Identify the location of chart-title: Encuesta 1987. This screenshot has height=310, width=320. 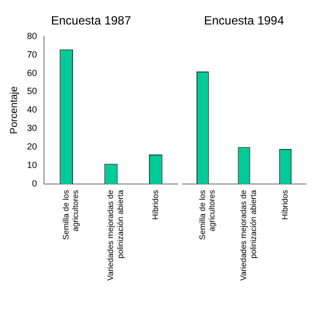
(91, 21).